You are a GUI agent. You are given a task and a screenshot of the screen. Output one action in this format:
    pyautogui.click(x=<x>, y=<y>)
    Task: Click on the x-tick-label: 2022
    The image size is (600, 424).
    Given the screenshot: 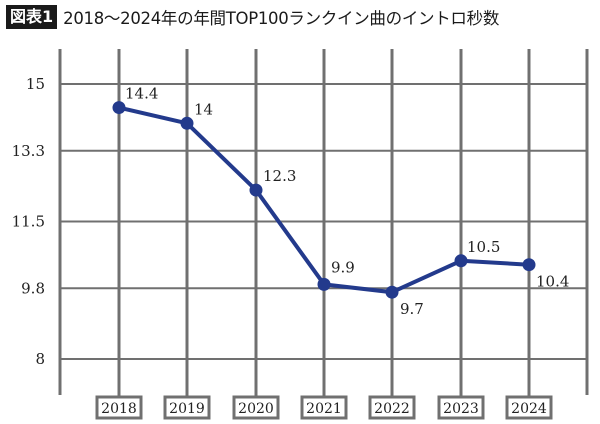 What is the action you would take?
    pyautogui.click(x=392, y=409)
    